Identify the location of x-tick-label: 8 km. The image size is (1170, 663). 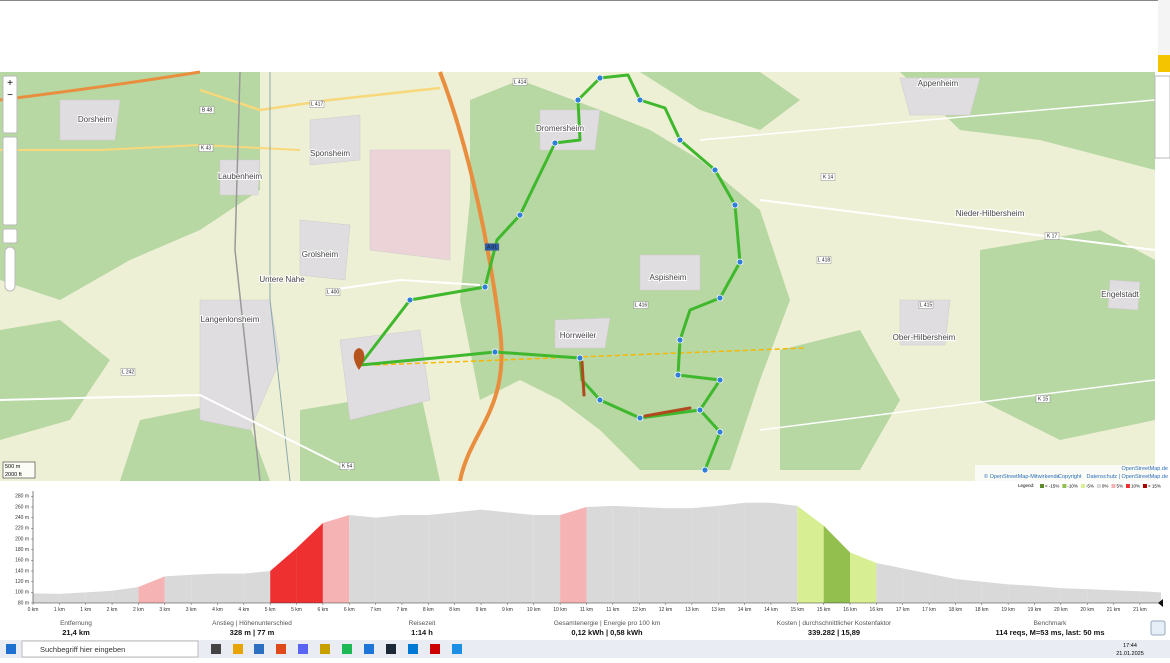
(428, 610).